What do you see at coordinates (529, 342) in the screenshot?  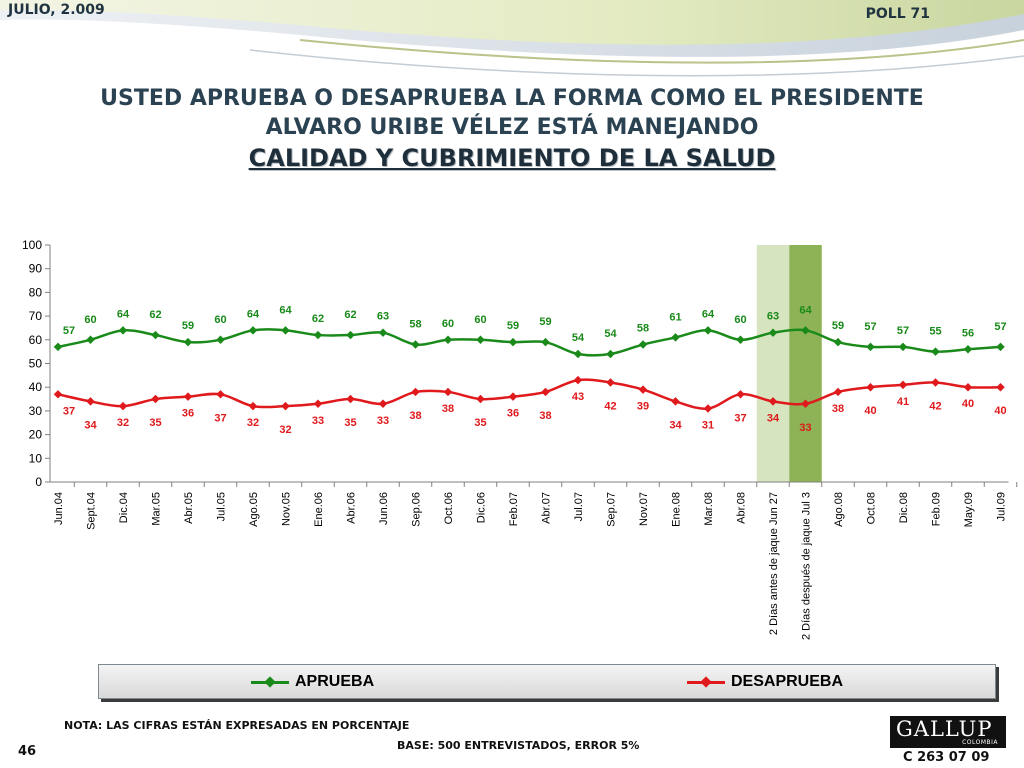 I see `series-line-aprueba` at bounding box center [529, 342].